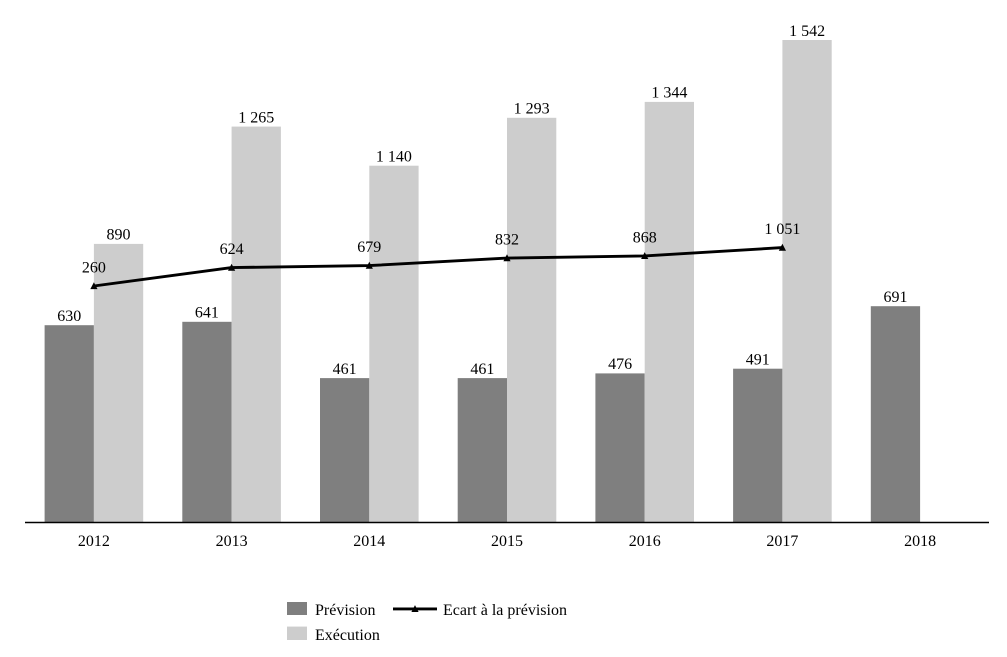 This screenshot has height=657, width=1007. Describe the element at coordinates (69, 316) in the screenshot. I see `svg-text: 630` at that location.